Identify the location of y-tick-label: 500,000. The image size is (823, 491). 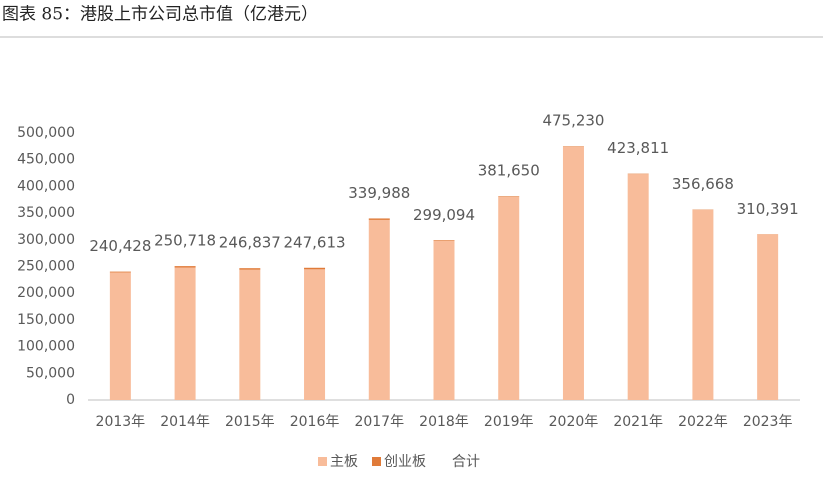
(46, 133).